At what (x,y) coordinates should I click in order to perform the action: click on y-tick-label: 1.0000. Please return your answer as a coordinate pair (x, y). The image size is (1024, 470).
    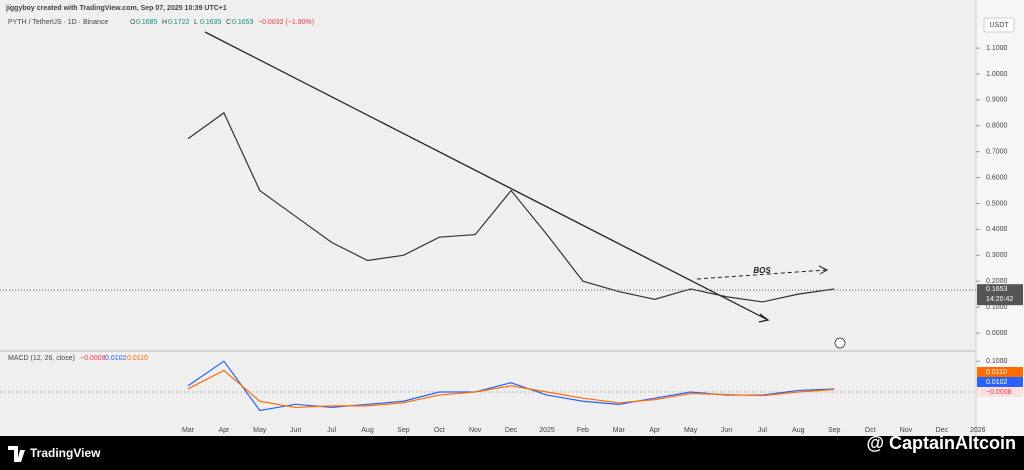
    Looking at the image, I should click on (997, 74).